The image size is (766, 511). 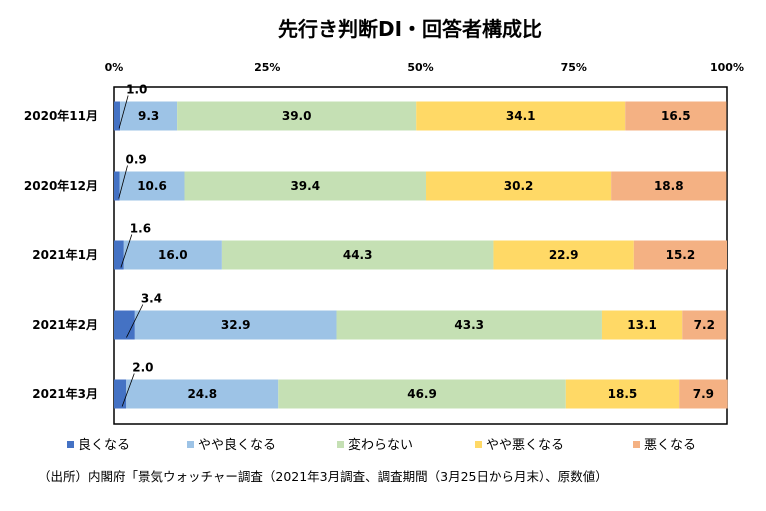 I want to click on x-tick-label: 0%, so click(x=114, y=67).